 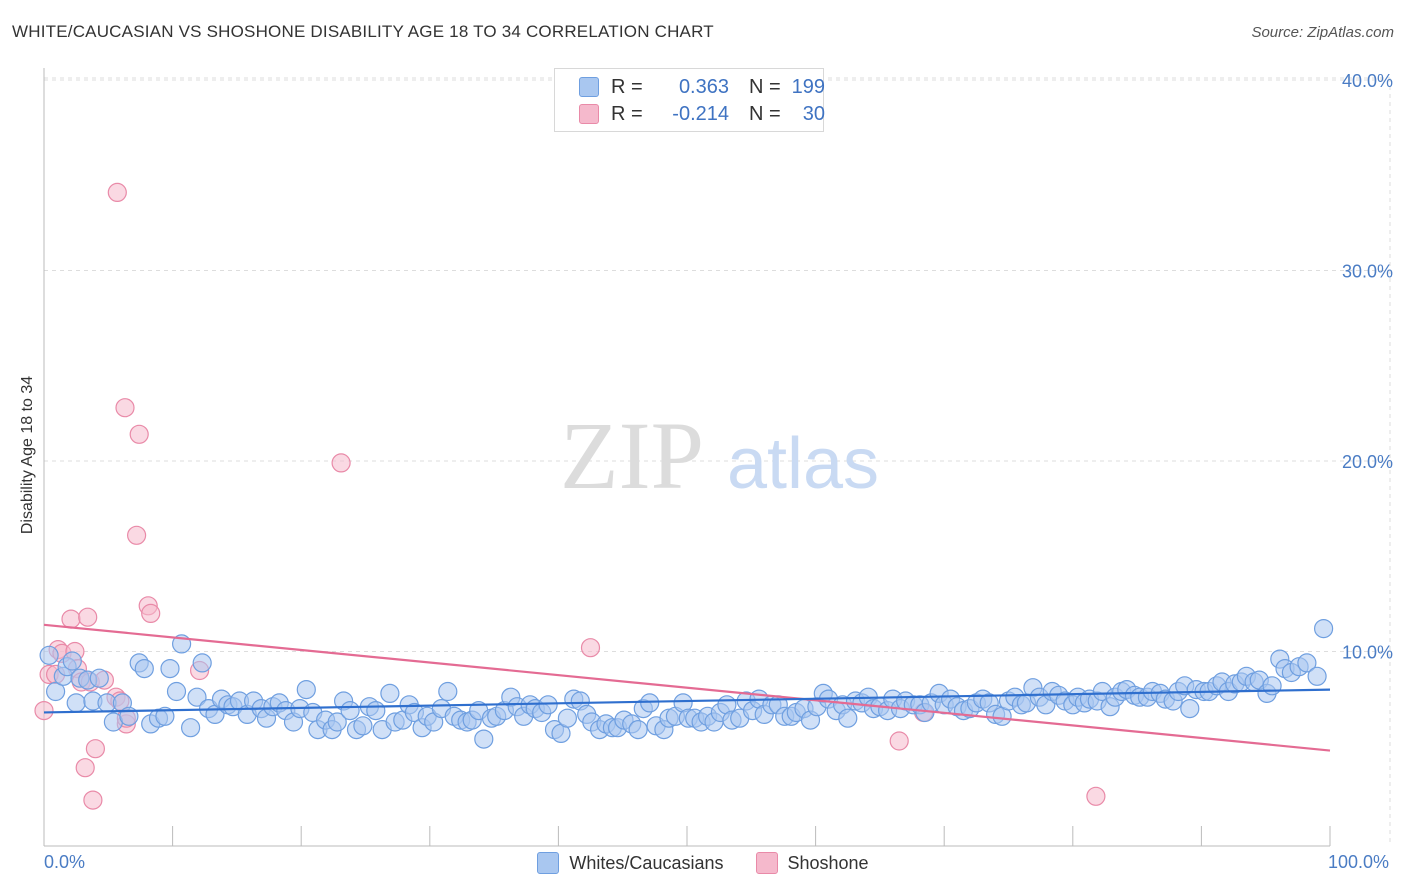 I want to click on r-value: -0.214, so click(x=700, y=113).